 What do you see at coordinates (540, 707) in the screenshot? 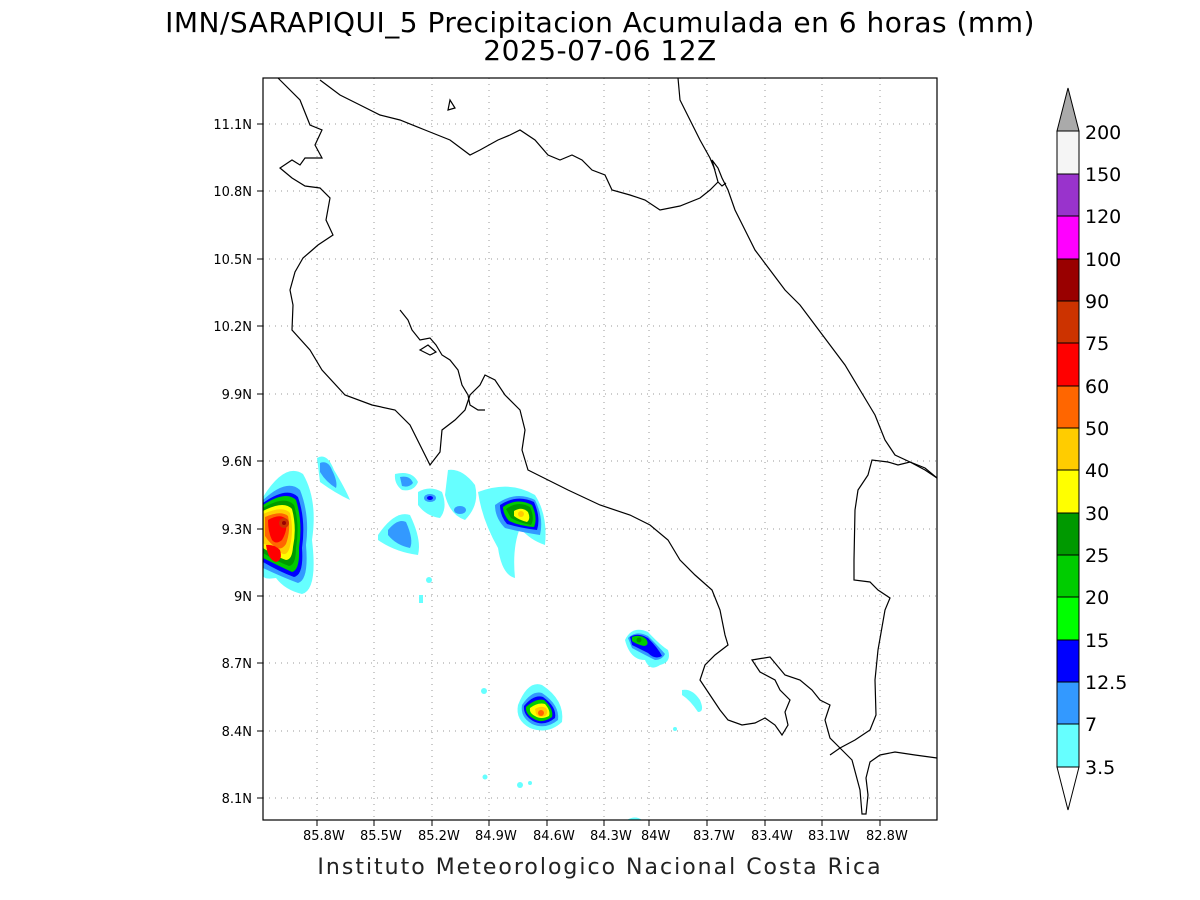
I see `rain-cell-south` at bounding box center [540, 707].